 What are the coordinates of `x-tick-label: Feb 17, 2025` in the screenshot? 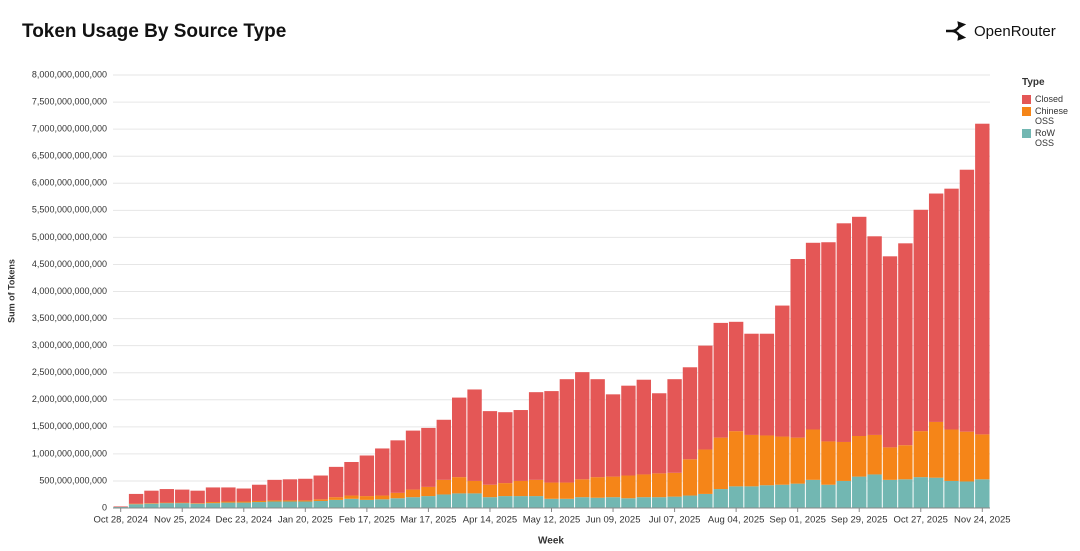 It's located at (367, 520).